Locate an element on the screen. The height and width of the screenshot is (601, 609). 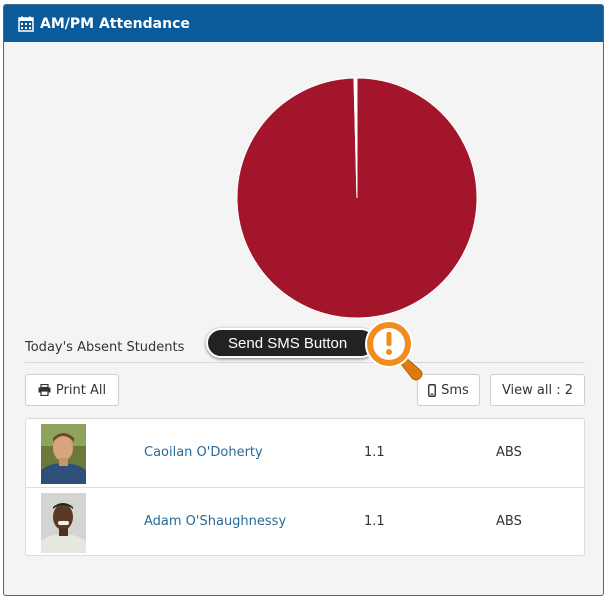
print-all-button: Print All is located at coordinates (72, 390).